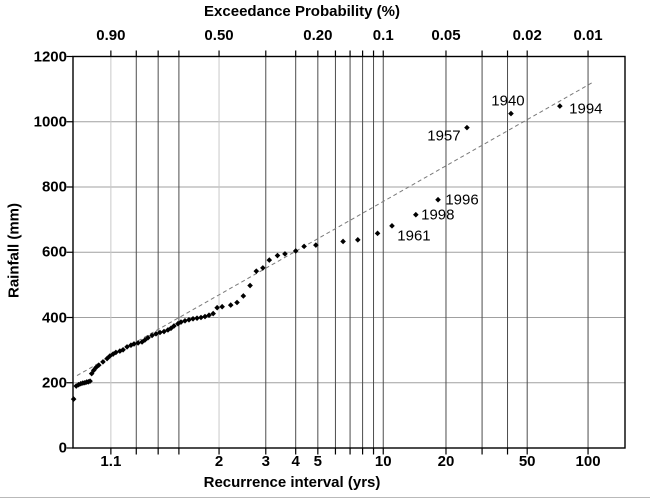  I want to click on bottom-axis-title: Recurrence interval (yrs), so click(292, 482).